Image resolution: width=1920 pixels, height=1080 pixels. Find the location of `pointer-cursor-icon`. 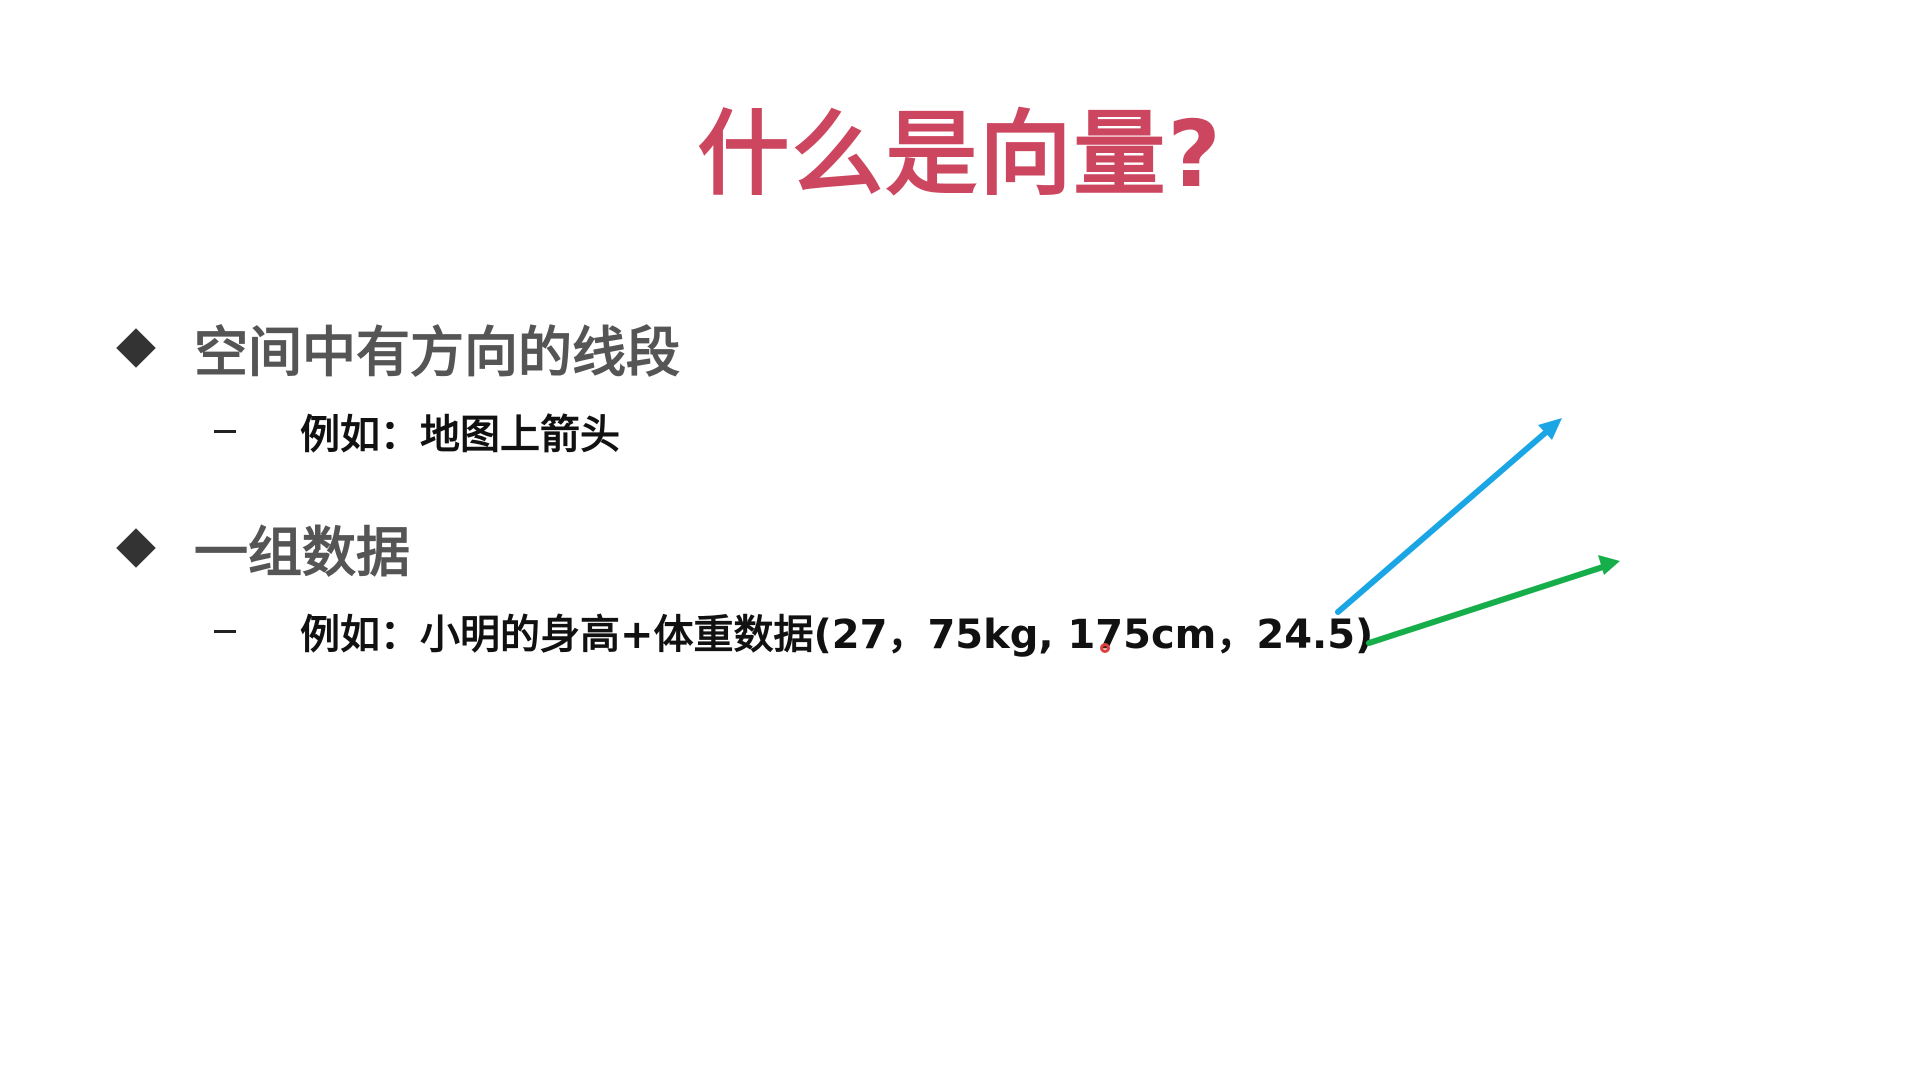

pointer-cursor-icon is located at coordinates (1105, 648).